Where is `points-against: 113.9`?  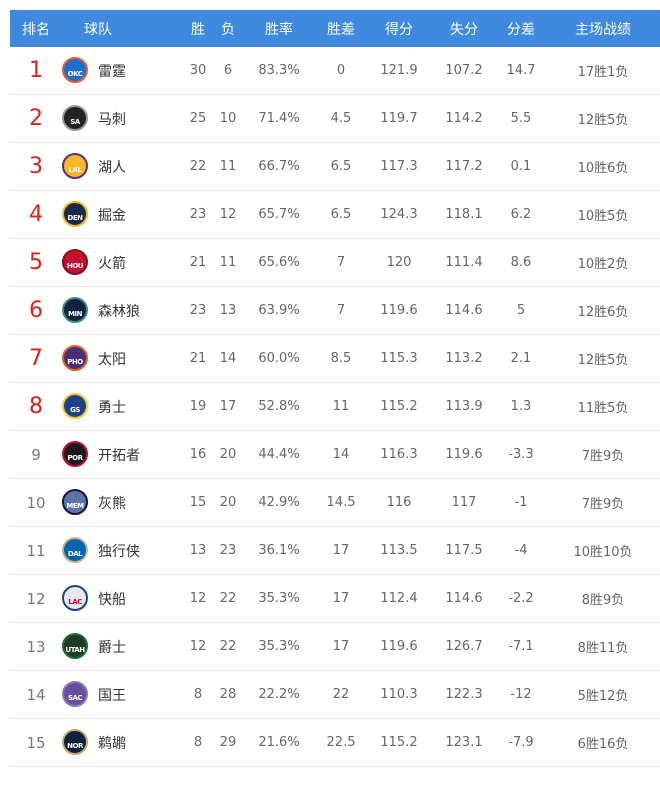 points-against: 113.9 is located at coordinates (464, 406).